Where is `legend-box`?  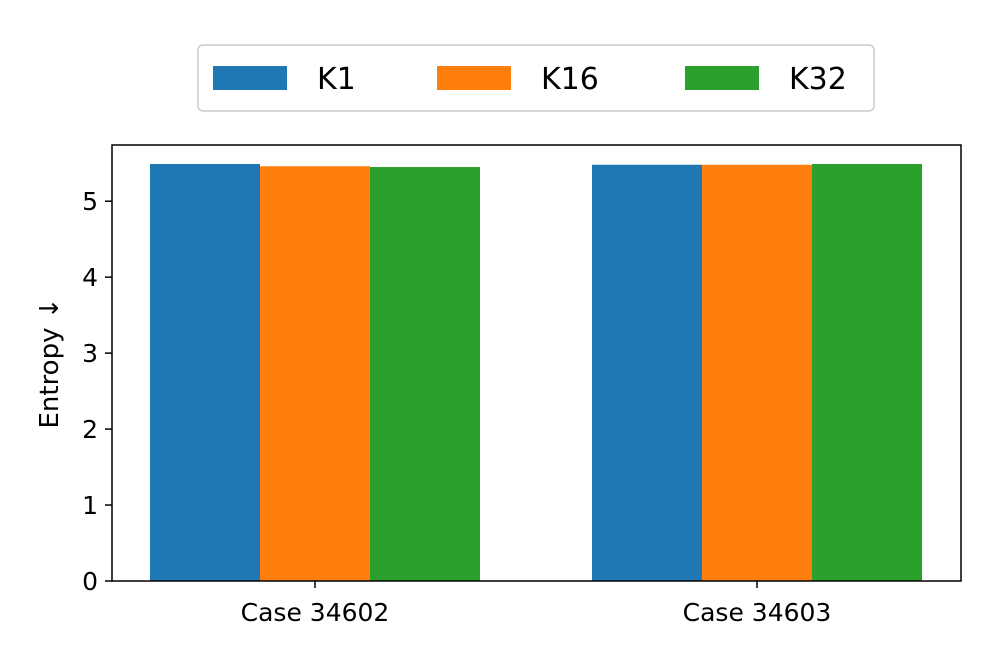
legend-box is located at coordinates (536, 78).